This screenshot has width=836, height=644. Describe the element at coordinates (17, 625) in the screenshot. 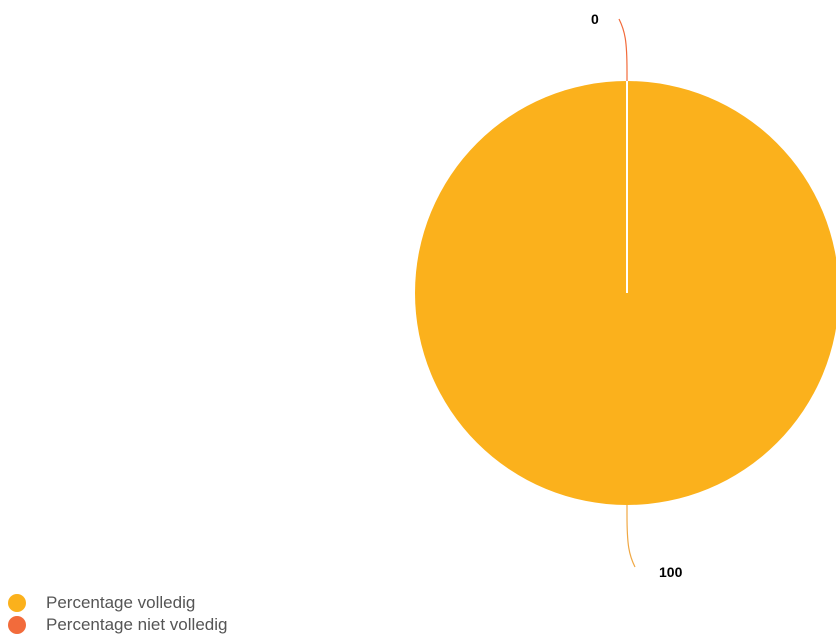

I see `legend-marker-percentage-niet-volledig` at that location.